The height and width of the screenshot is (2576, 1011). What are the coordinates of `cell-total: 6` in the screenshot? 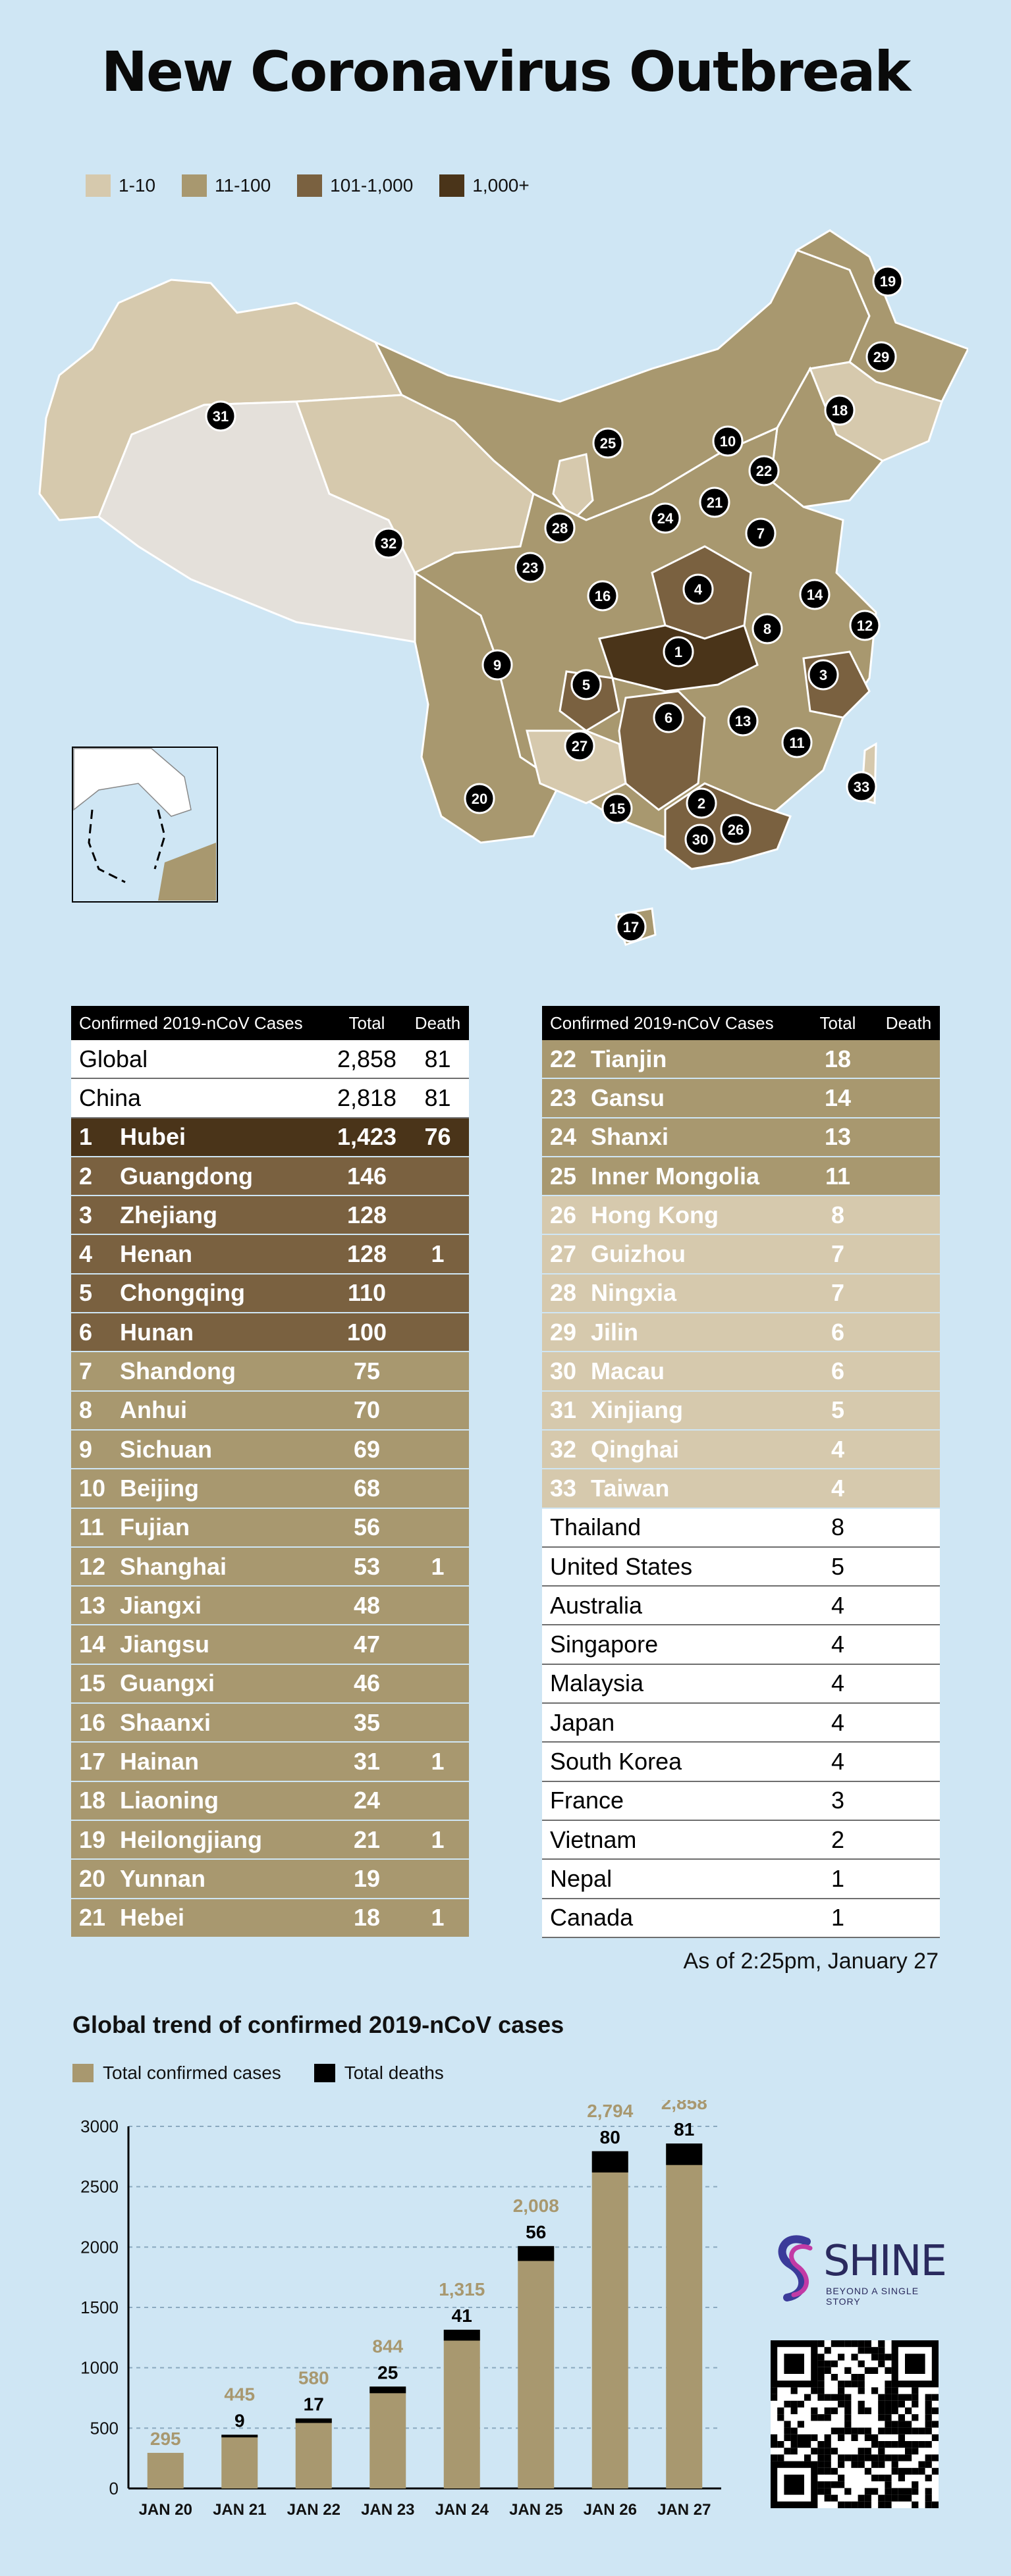 It's located at (838, 1371).